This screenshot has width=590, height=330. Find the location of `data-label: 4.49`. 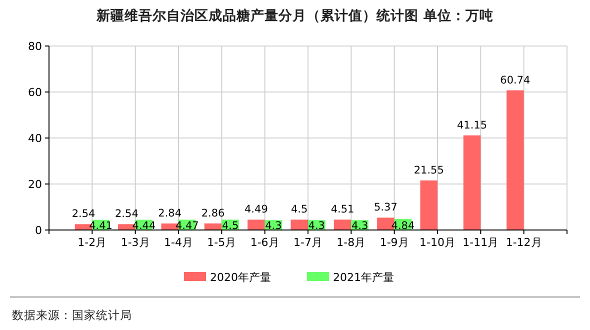

data-label: 4.49 is located at coordinates (256, 210).